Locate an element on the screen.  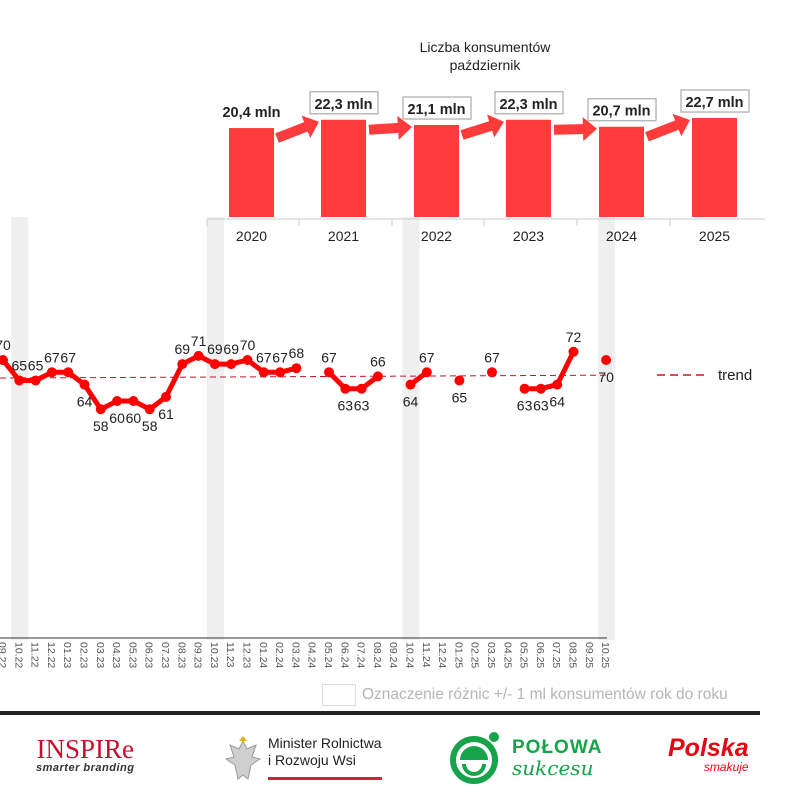
bar-category-label: 2021 is located at coordinates (343, 236).